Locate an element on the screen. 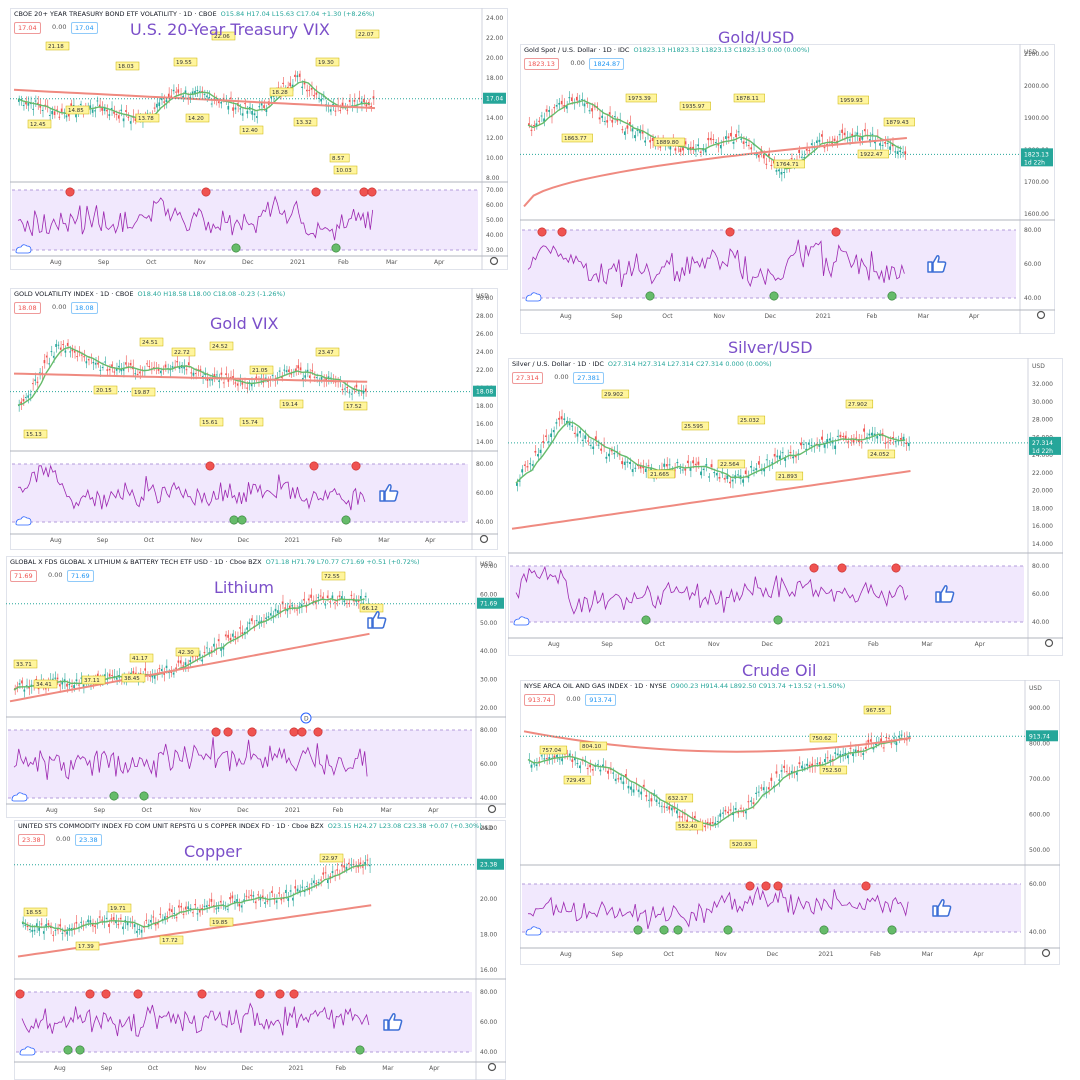 Image resolution: width=1080 pixels, height=1080 pixels. buy-price: 71.69 is located at coordinates (80, 576).